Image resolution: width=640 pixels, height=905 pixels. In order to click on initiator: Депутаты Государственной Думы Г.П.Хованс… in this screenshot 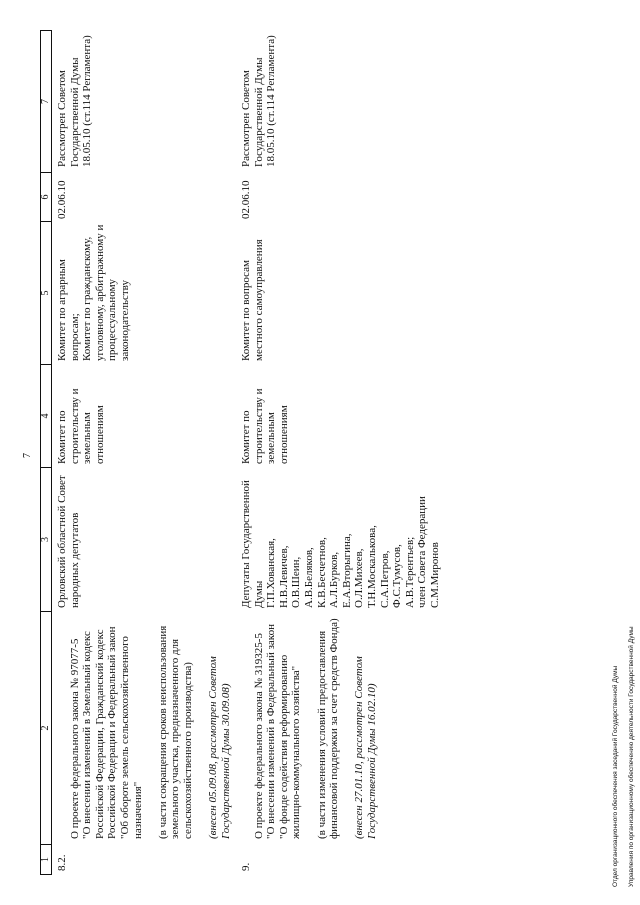, I will do `click(340, 544)`.